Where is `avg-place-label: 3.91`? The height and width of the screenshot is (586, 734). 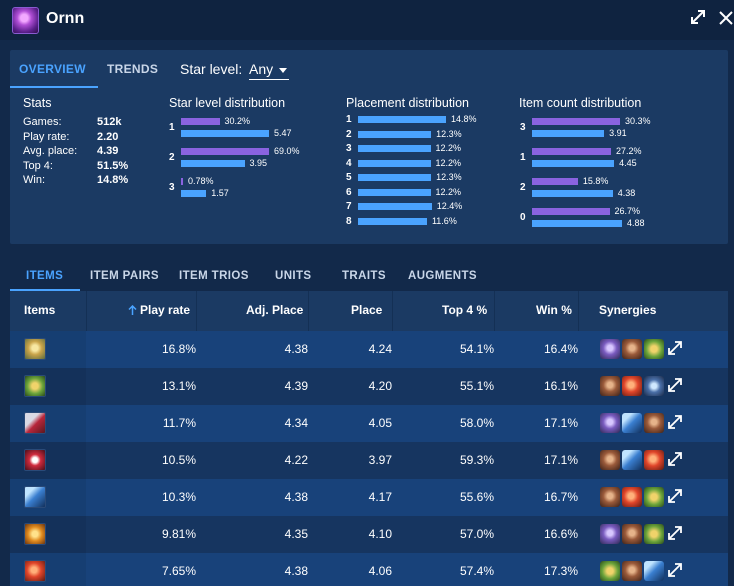 avg-place-label: 3.91 is located at coordinates (618, 133).